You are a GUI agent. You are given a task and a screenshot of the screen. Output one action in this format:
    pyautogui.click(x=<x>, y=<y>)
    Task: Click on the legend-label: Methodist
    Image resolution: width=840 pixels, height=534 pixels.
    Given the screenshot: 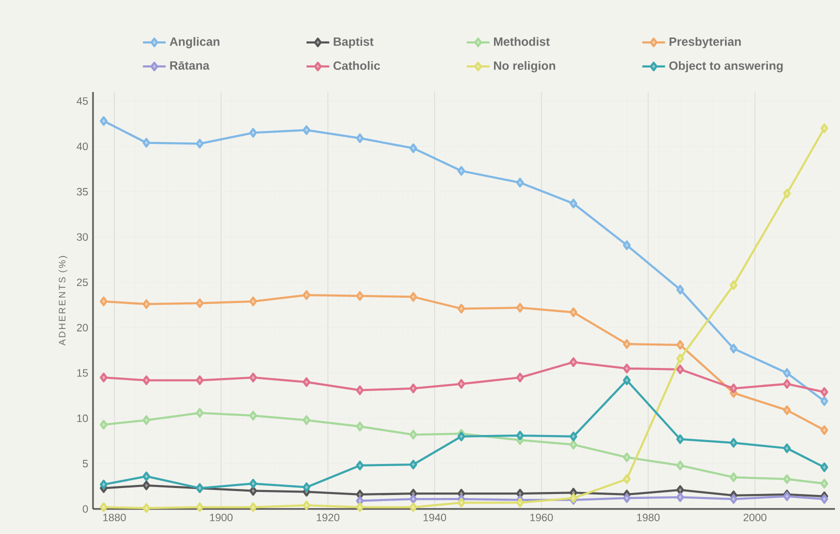 What is the action you would take?
    pyautogui.click(x=522, y=41)
    